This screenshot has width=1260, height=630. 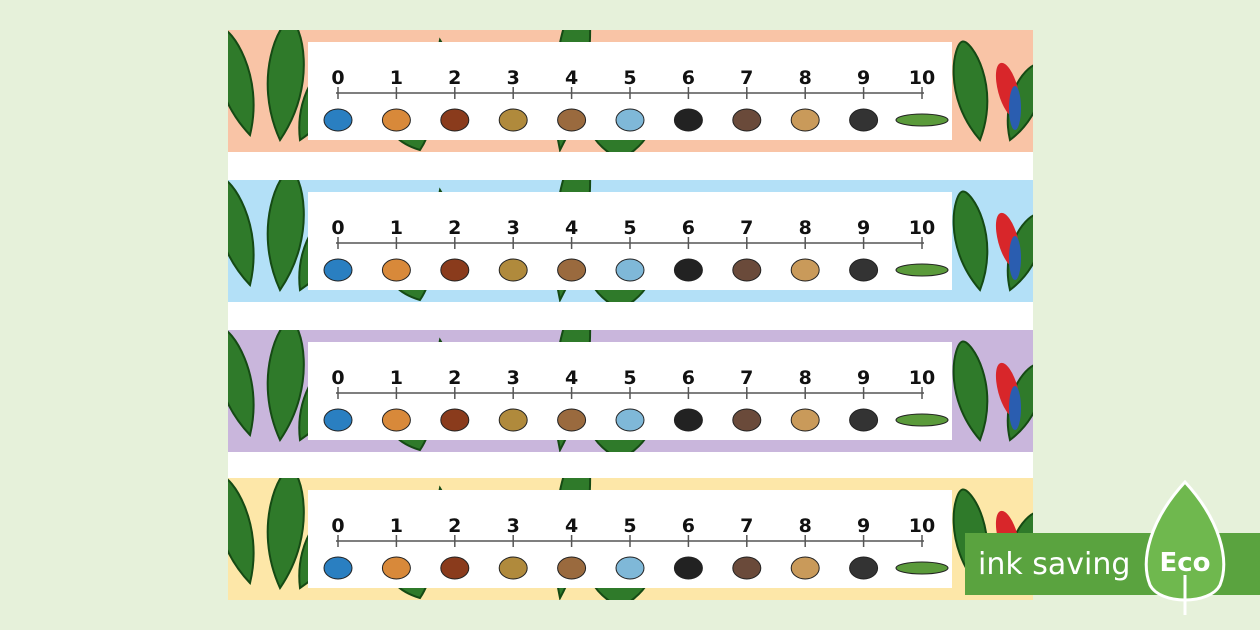 I want to click on eco-badge: ink saving Eco, so click(x=1112, y=547).